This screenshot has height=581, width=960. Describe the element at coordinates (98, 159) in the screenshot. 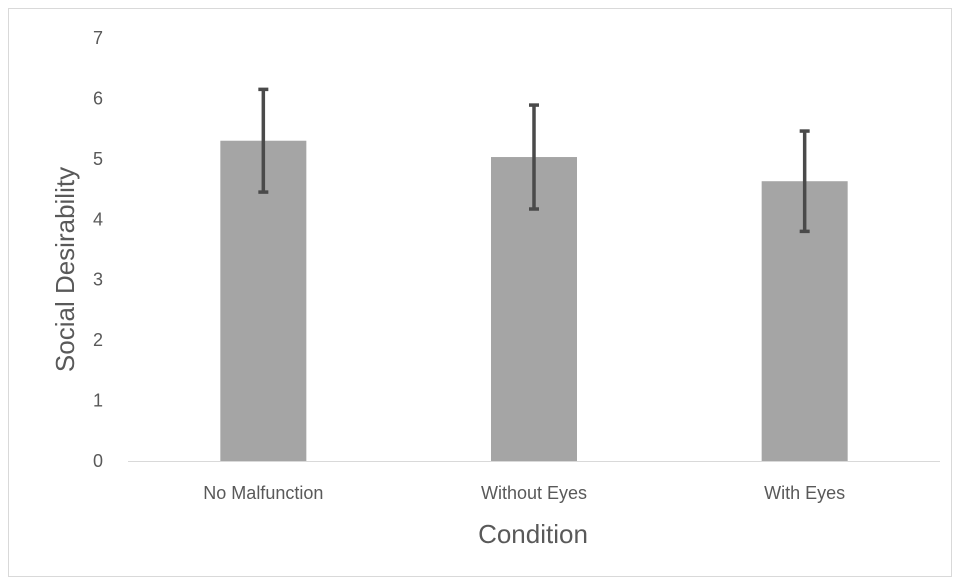

I see `y-tick-label: 5` at that location.